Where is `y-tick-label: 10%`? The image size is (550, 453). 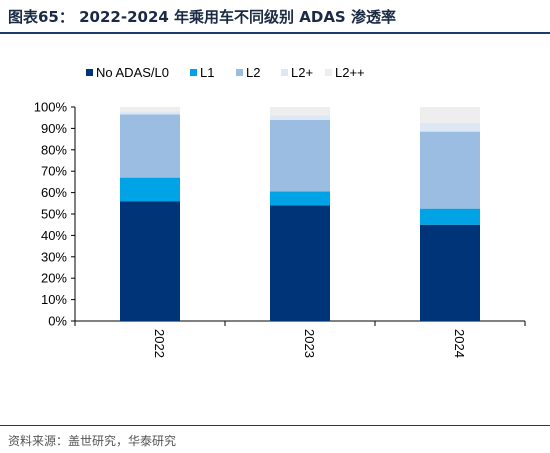 y-tick-label: 10% is located at coordinates (54, 299).